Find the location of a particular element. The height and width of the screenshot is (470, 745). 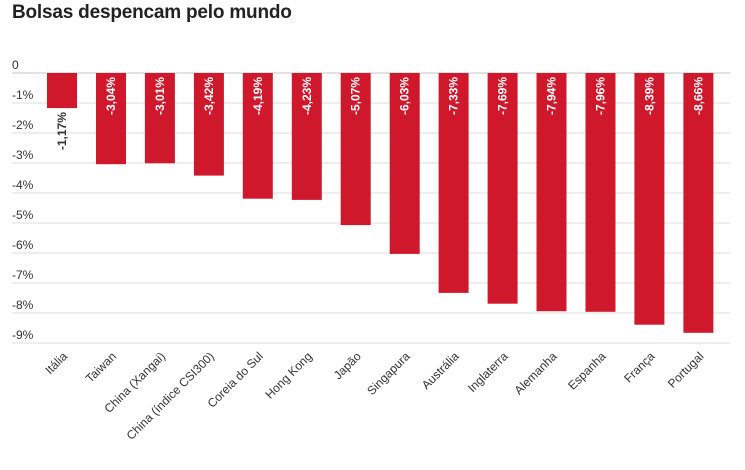

x-category-label: Portugal is located at coordinates (686, 370).